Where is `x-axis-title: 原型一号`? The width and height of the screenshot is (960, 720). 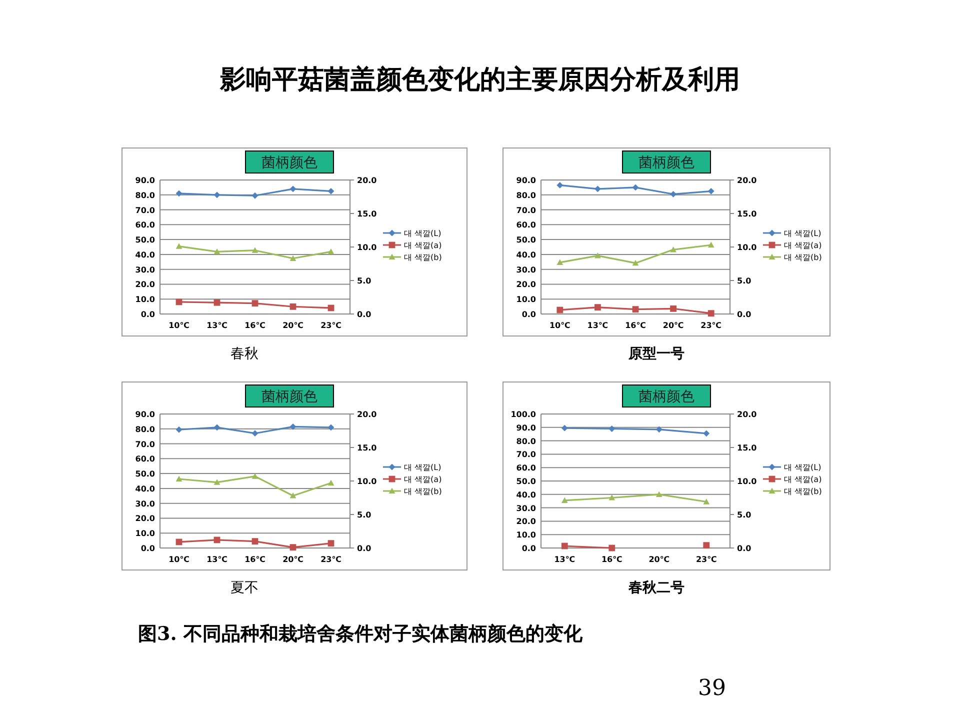 x-axis-title: 原型一号 is located at coordinates (656, 354).